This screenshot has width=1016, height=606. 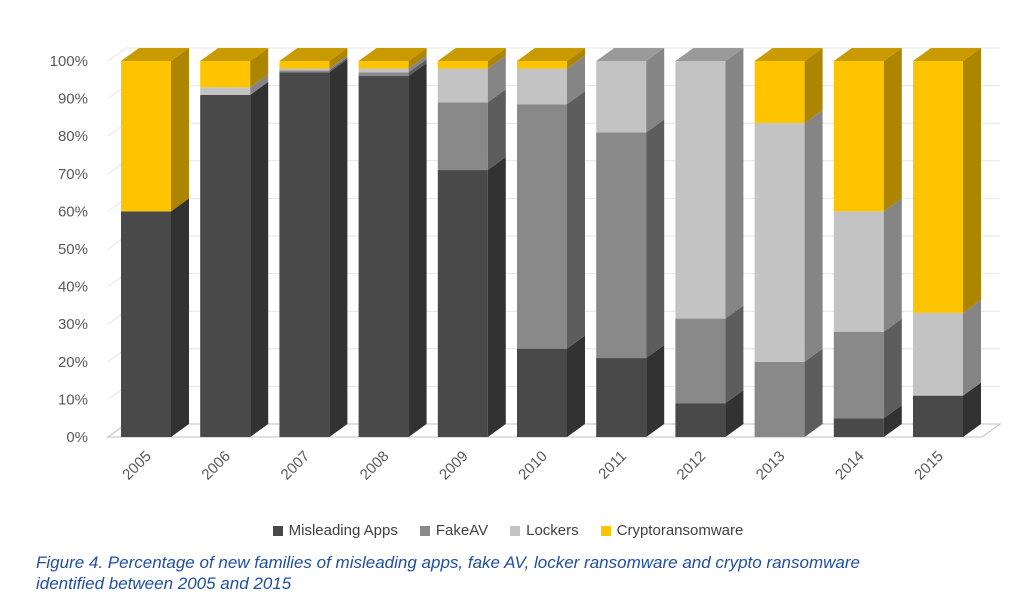 What do you see at coordinates (383, 256) in the screenshot?
I see `bar-segment-misleading-apps-2008` at bounding box center [383, 256].